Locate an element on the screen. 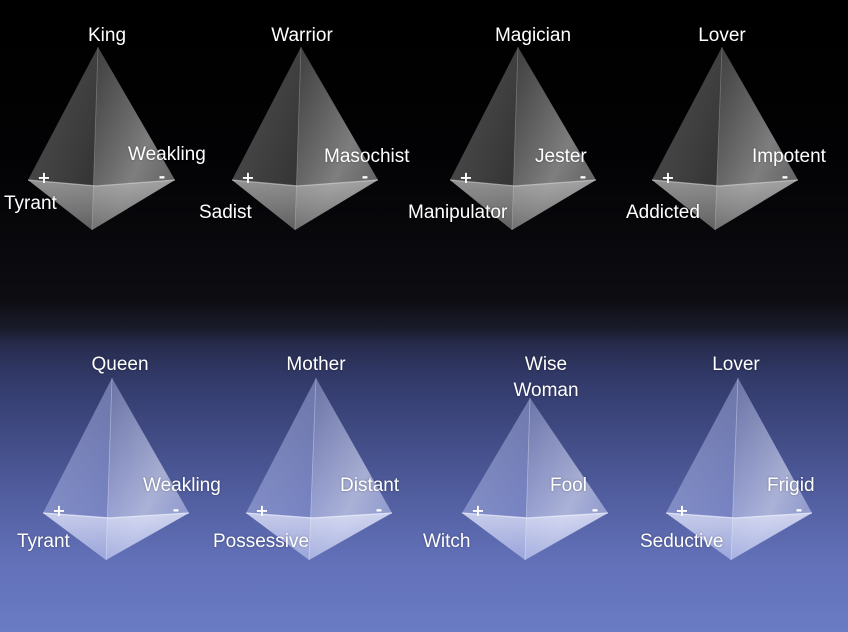 The image size is (848, 632). pyramid-queen: + - is located at coordinates (116, 469).